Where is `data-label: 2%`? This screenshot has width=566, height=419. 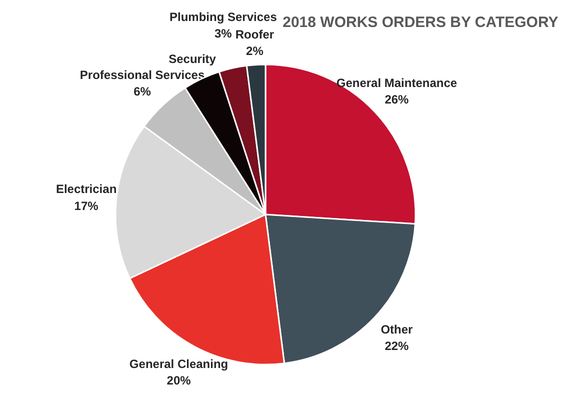
data-label: 2% is located at coordinates (255, 51).